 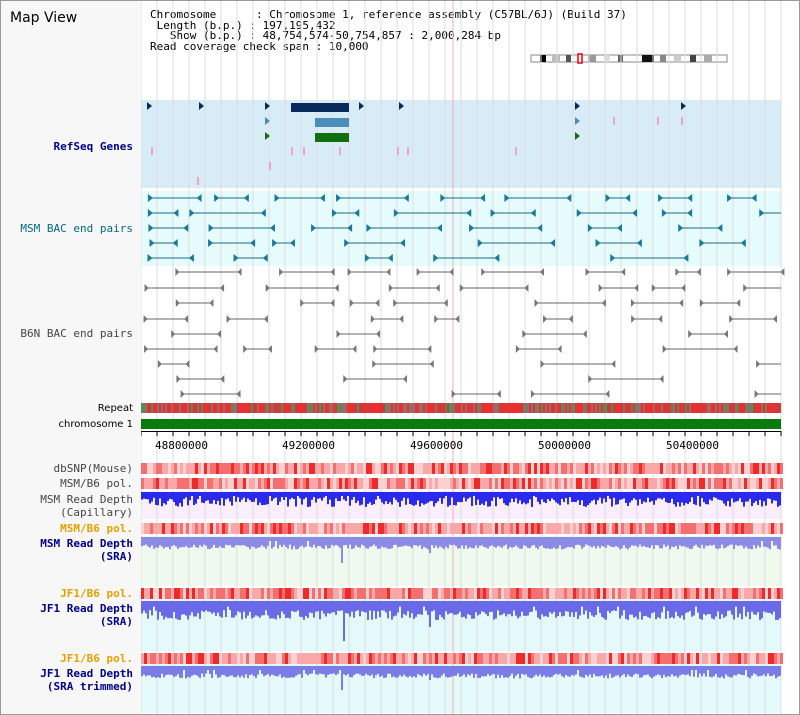 I want to click on msm-read-depth-sra-label-1: MSM Read Depth, so click(x=86, y=543).